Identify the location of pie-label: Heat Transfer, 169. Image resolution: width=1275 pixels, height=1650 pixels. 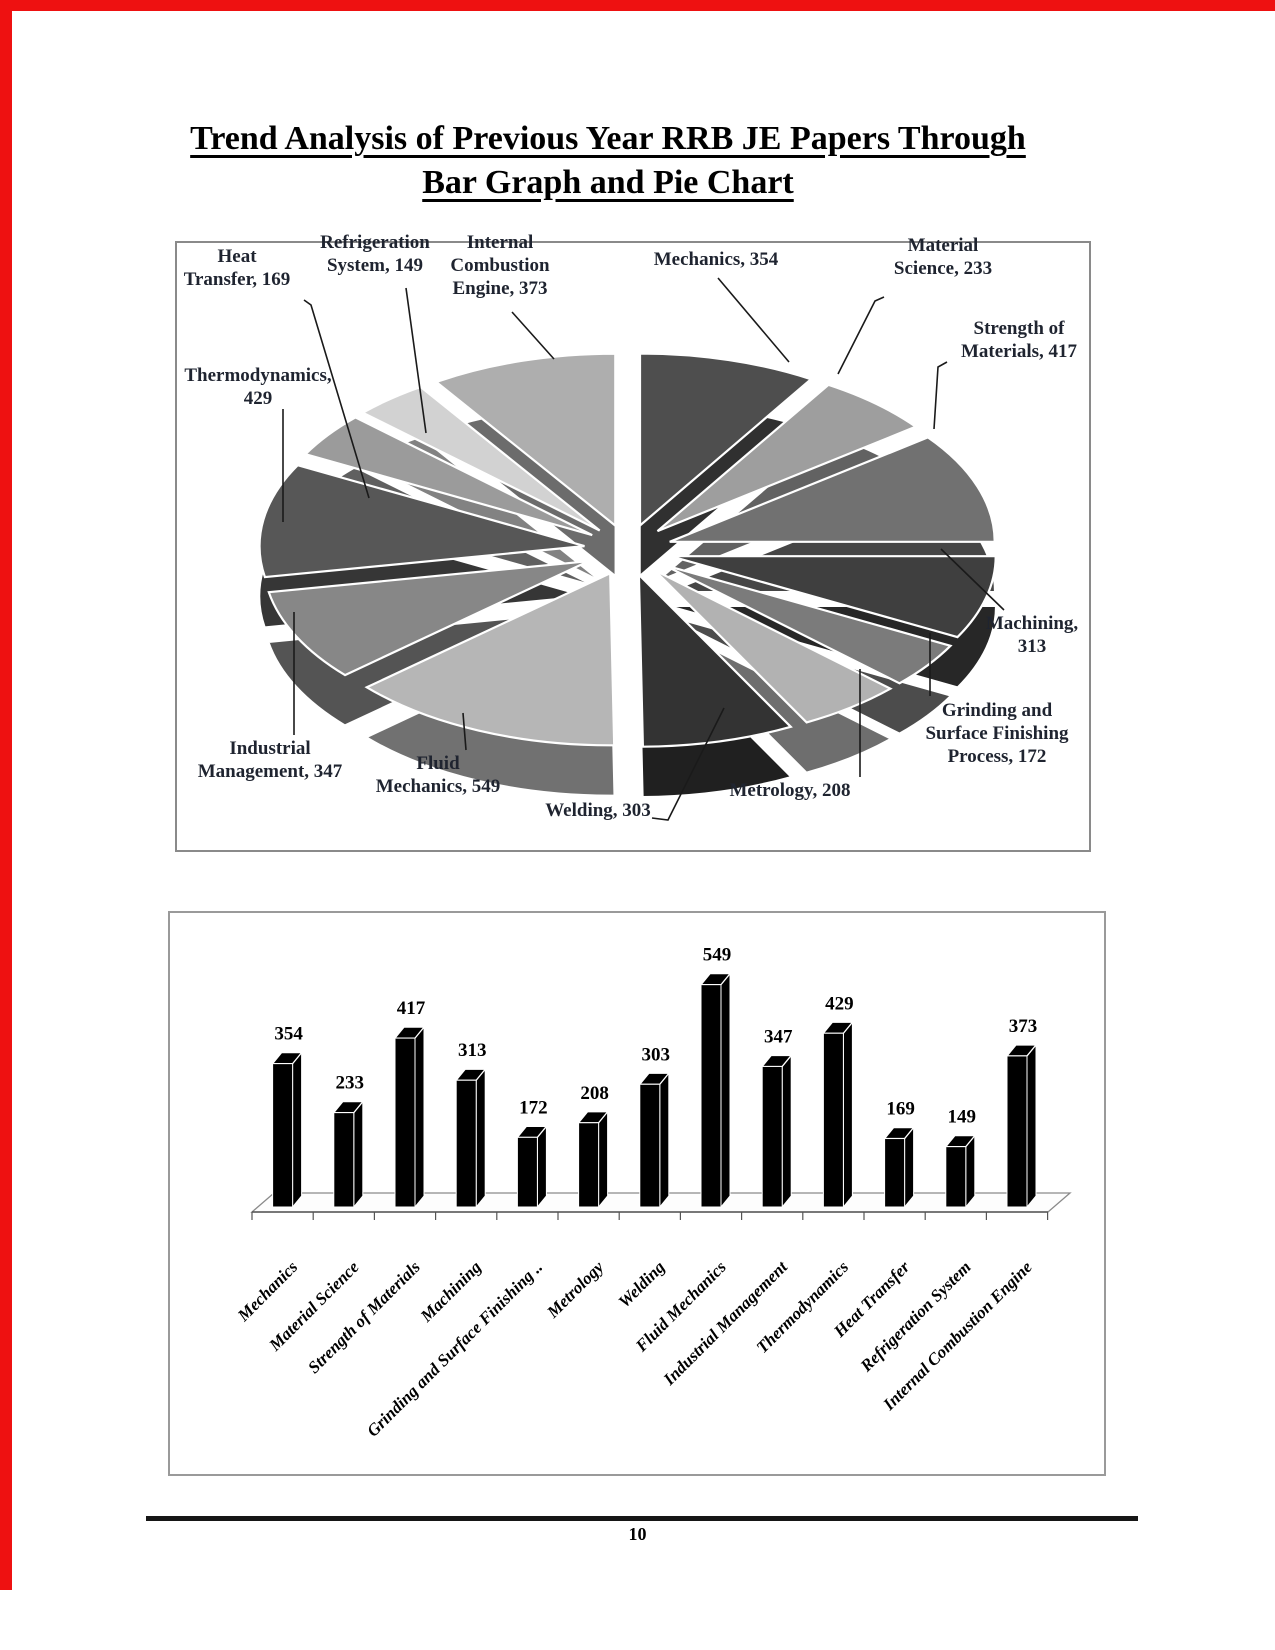
(237, 268).